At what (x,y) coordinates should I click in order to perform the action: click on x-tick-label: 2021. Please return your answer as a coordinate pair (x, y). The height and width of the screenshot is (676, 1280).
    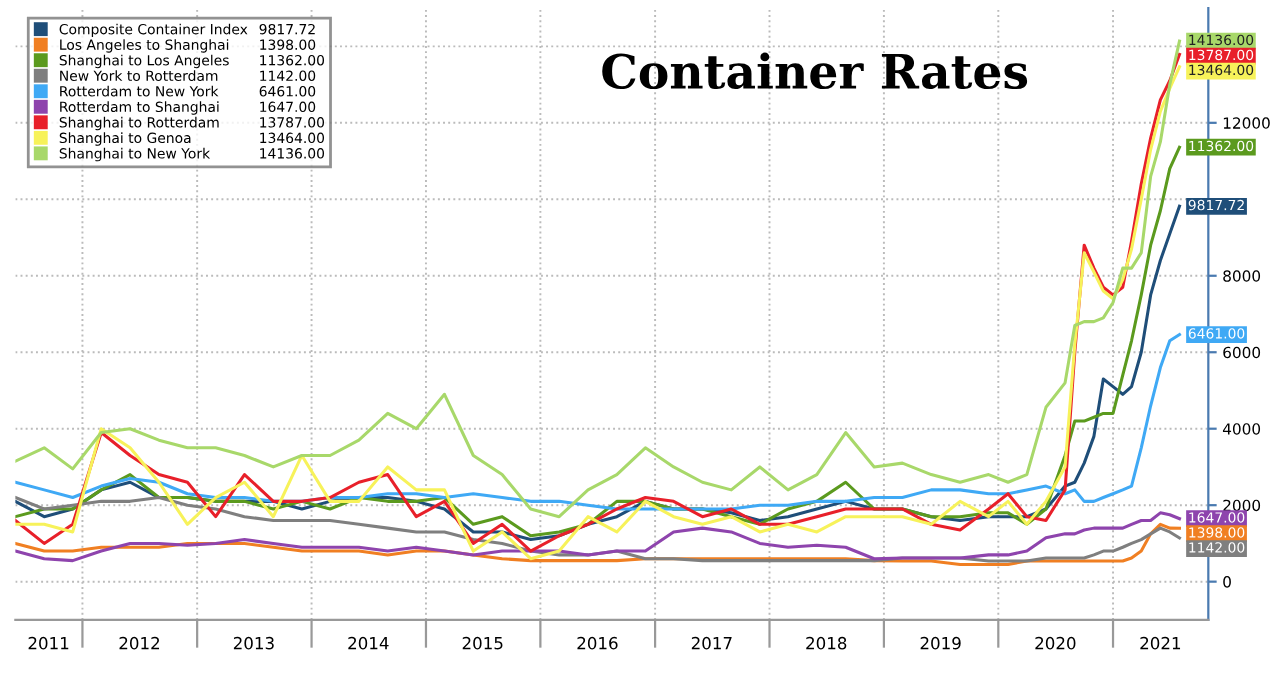
    Looking at the image, I should click on (1160, 643).